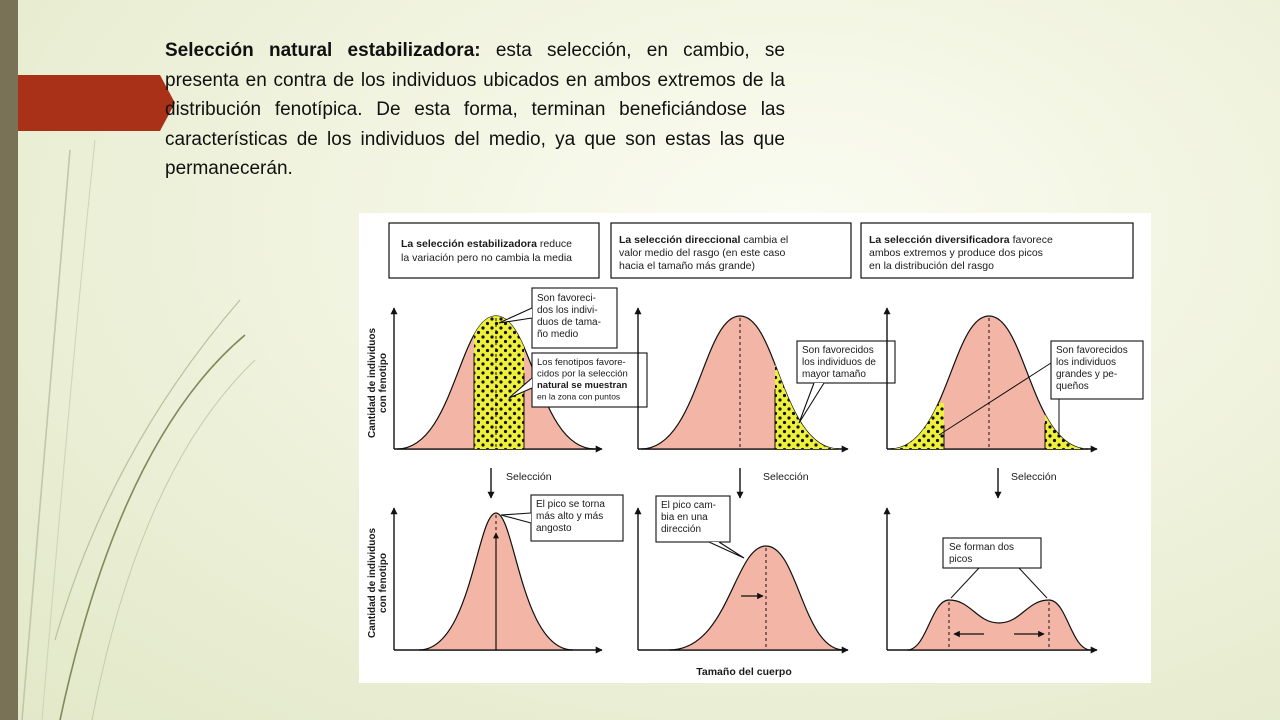  What do you see at coordinates (700, 527) in the screenshot?
I see `callout-peak-shift: El pico cam-bia en una dirección` at bounding box center [700, 527].